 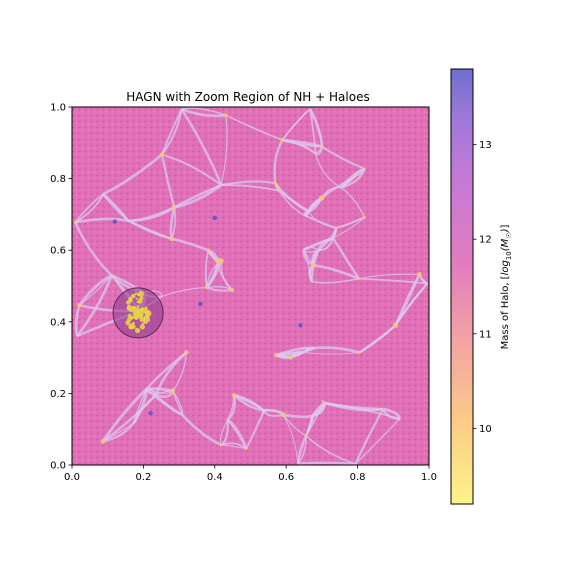 What do you see at coordinates (58, 394) in the screenshot?
I see `y-tick-label: 0.2` at bounding box center [58, 394].